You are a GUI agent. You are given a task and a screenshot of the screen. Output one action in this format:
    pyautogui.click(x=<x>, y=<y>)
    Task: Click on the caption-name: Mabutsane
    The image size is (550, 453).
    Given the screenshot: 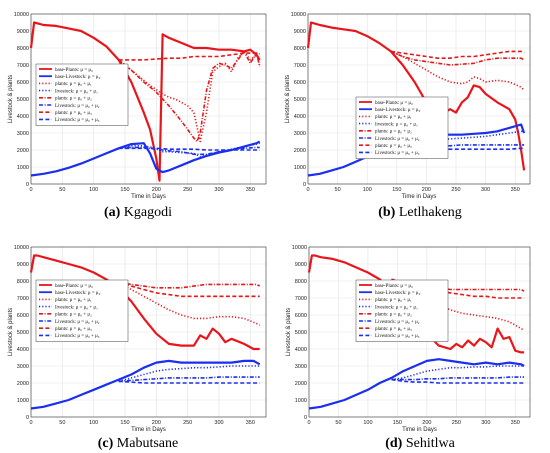 What is the action you would take?
    pyautogui.click(x=145, y=443)
    